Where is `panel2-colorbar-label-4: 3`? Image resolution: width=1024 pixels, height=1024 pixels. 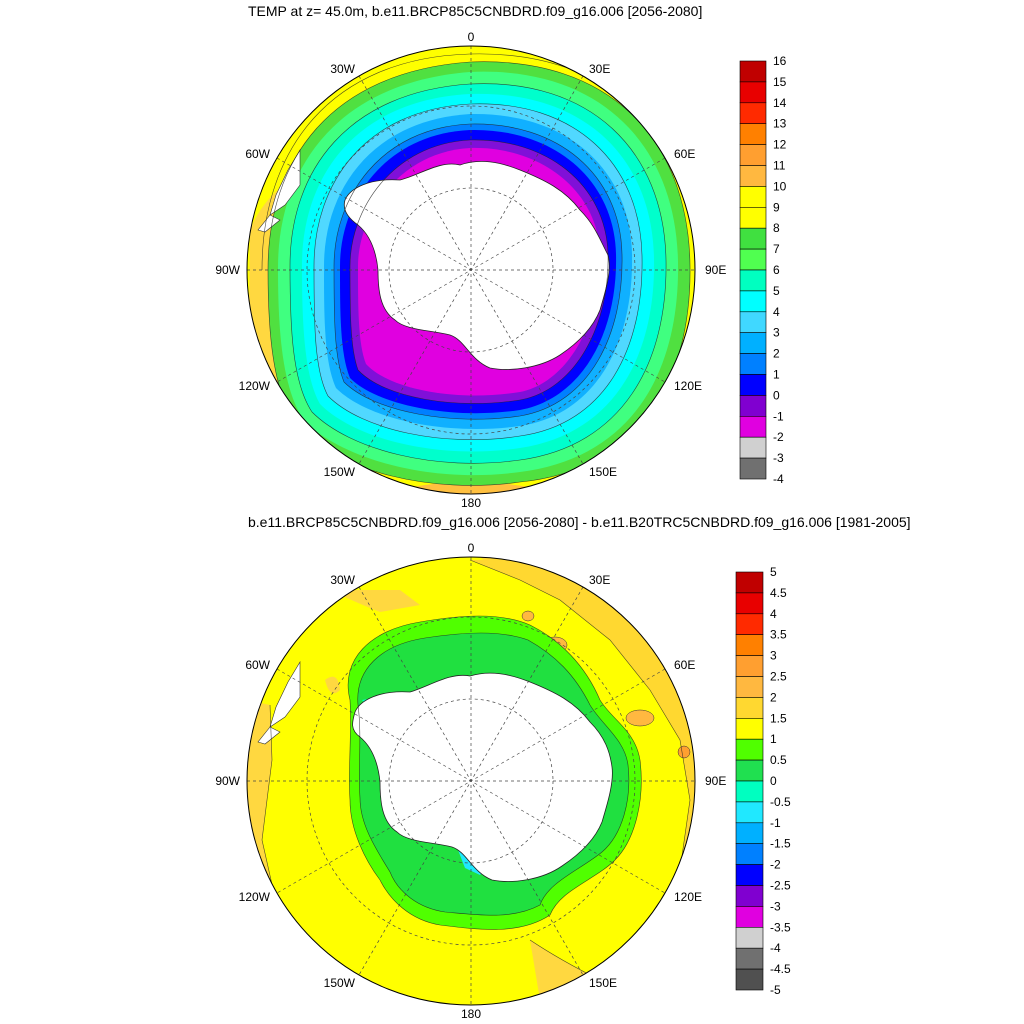
panel2-colorbar-label-4: 3 is located at coordinates (773, 656).